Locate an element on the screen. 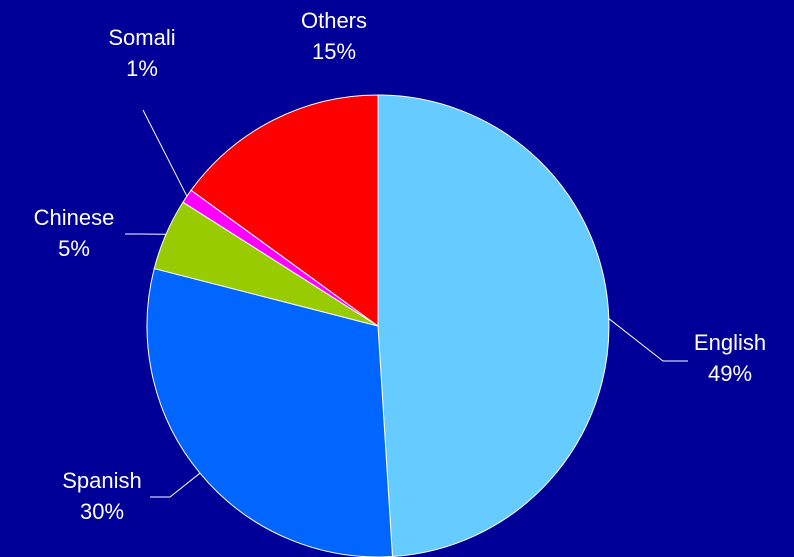 The height and width of the screenshot is (557, 794). pie-slice-others is located at coordinates (284, 210).